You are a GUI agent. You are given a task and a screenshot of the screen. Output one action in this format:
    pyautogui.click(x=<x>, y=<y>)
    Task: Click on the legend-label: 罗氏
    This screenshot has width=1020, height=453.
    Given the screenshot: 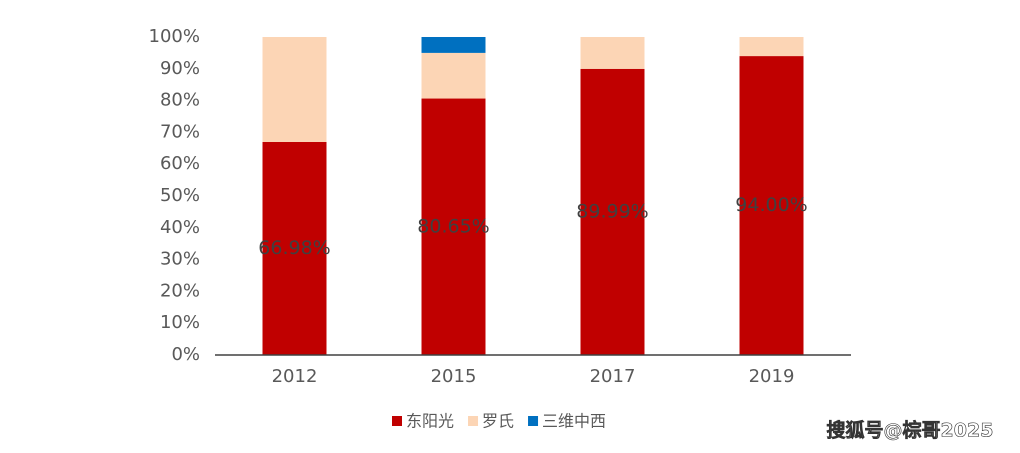 What is the action you would take?
    pyautogui.click(x=498, y=421)
    